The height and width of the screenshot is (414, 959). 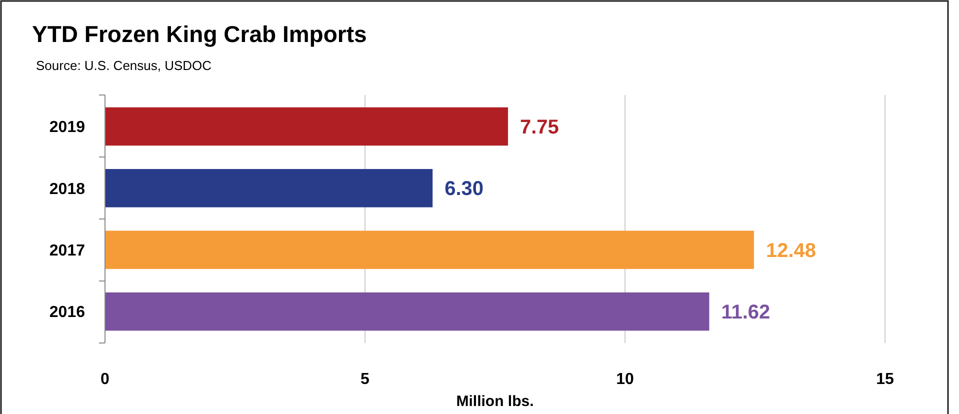 I want to click on chart-title: YTD Frozen King Crab Imports, so click(x=199, y=34).